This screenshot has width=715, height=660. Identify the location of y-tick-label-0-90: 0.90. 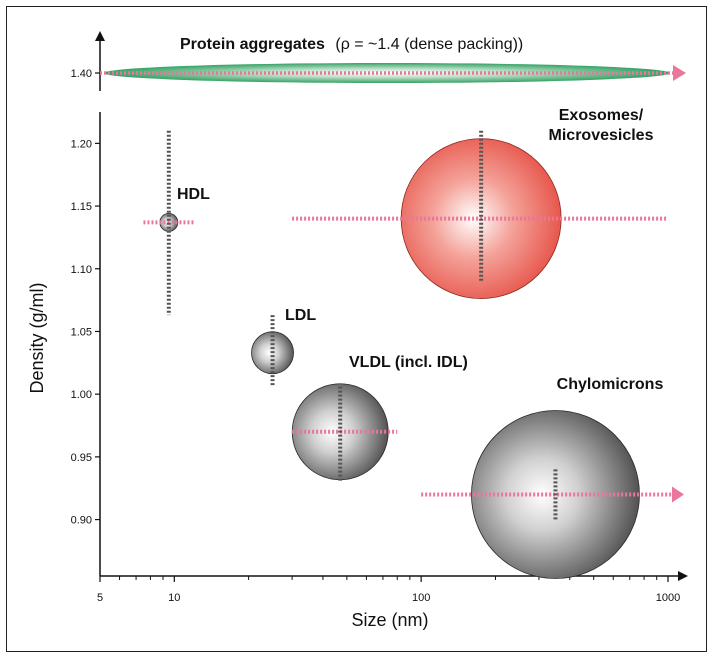
(81, 521).